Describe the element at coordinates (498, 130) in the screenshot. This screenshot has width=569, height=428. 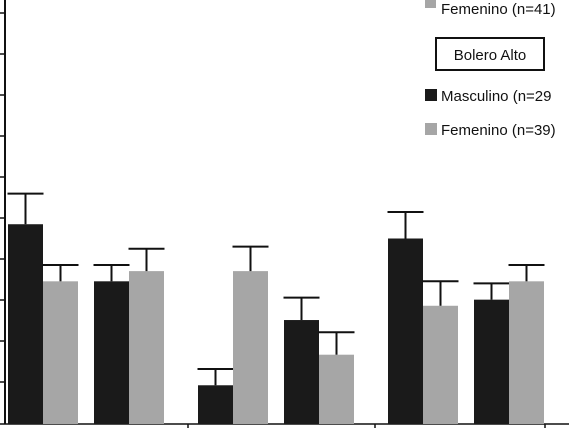
I see `legend-label: Femenino (n=39)` at that location.